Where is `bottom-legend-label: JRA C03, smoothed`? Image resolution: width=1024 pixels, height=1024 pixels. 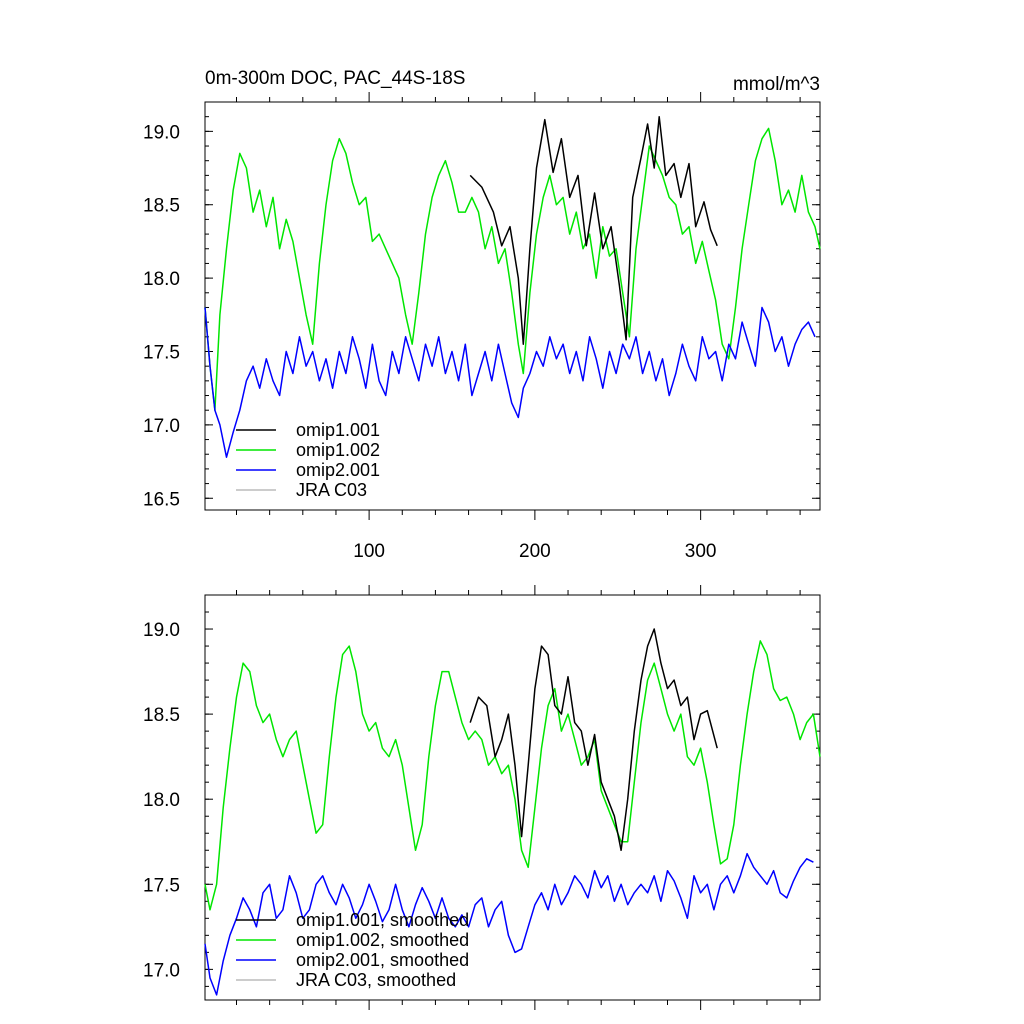 bottom-legend-label: JRA C03, smoothed is located at coordinates (376, 980).